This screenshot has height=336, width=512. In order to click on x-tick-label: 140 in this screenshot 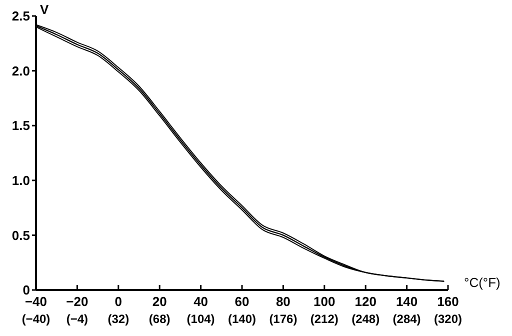, I will do `click(407, 301)`.